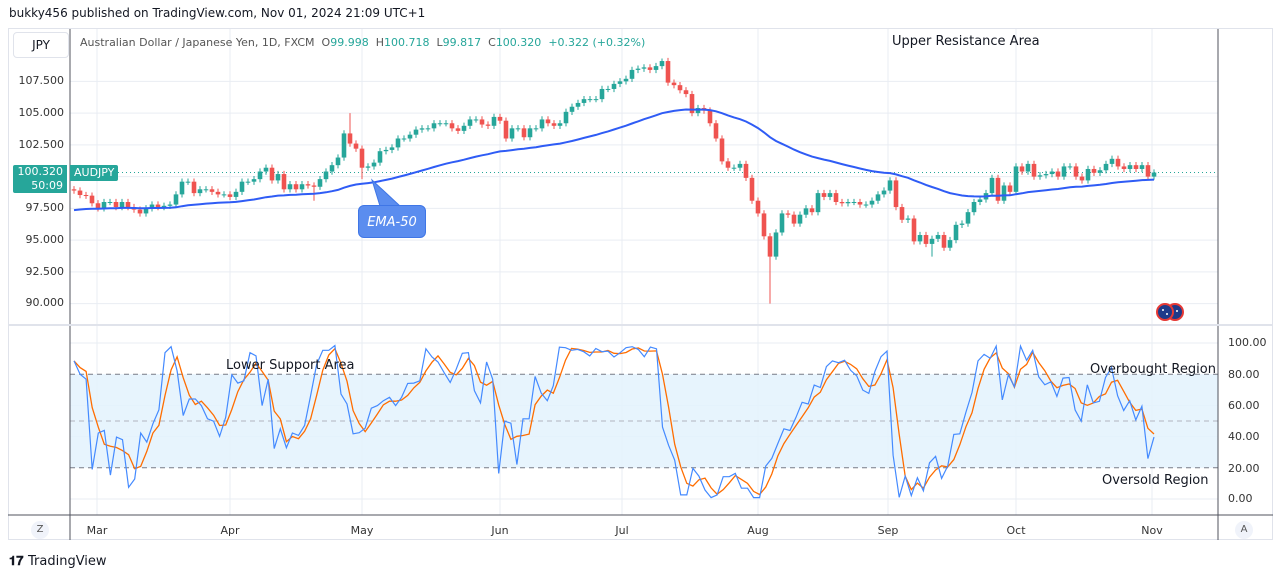 Image resolution: width=1281 pixels, height=579 pixels. Describe the element at coordinates (392, 221) in the screenshot. I see `ema-callout: EMA-50` at that location.